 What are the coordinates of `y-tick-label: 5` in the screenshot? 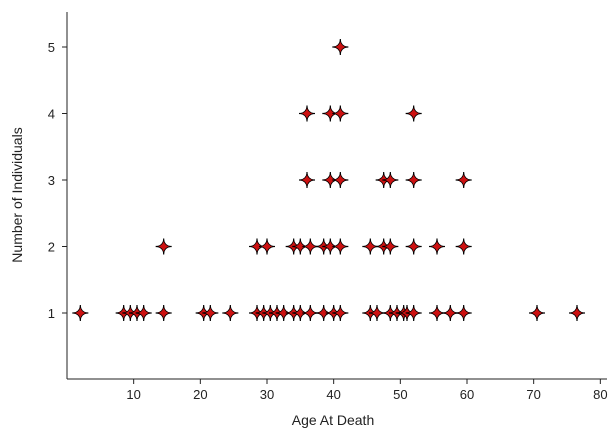 It's located at (51, 47).